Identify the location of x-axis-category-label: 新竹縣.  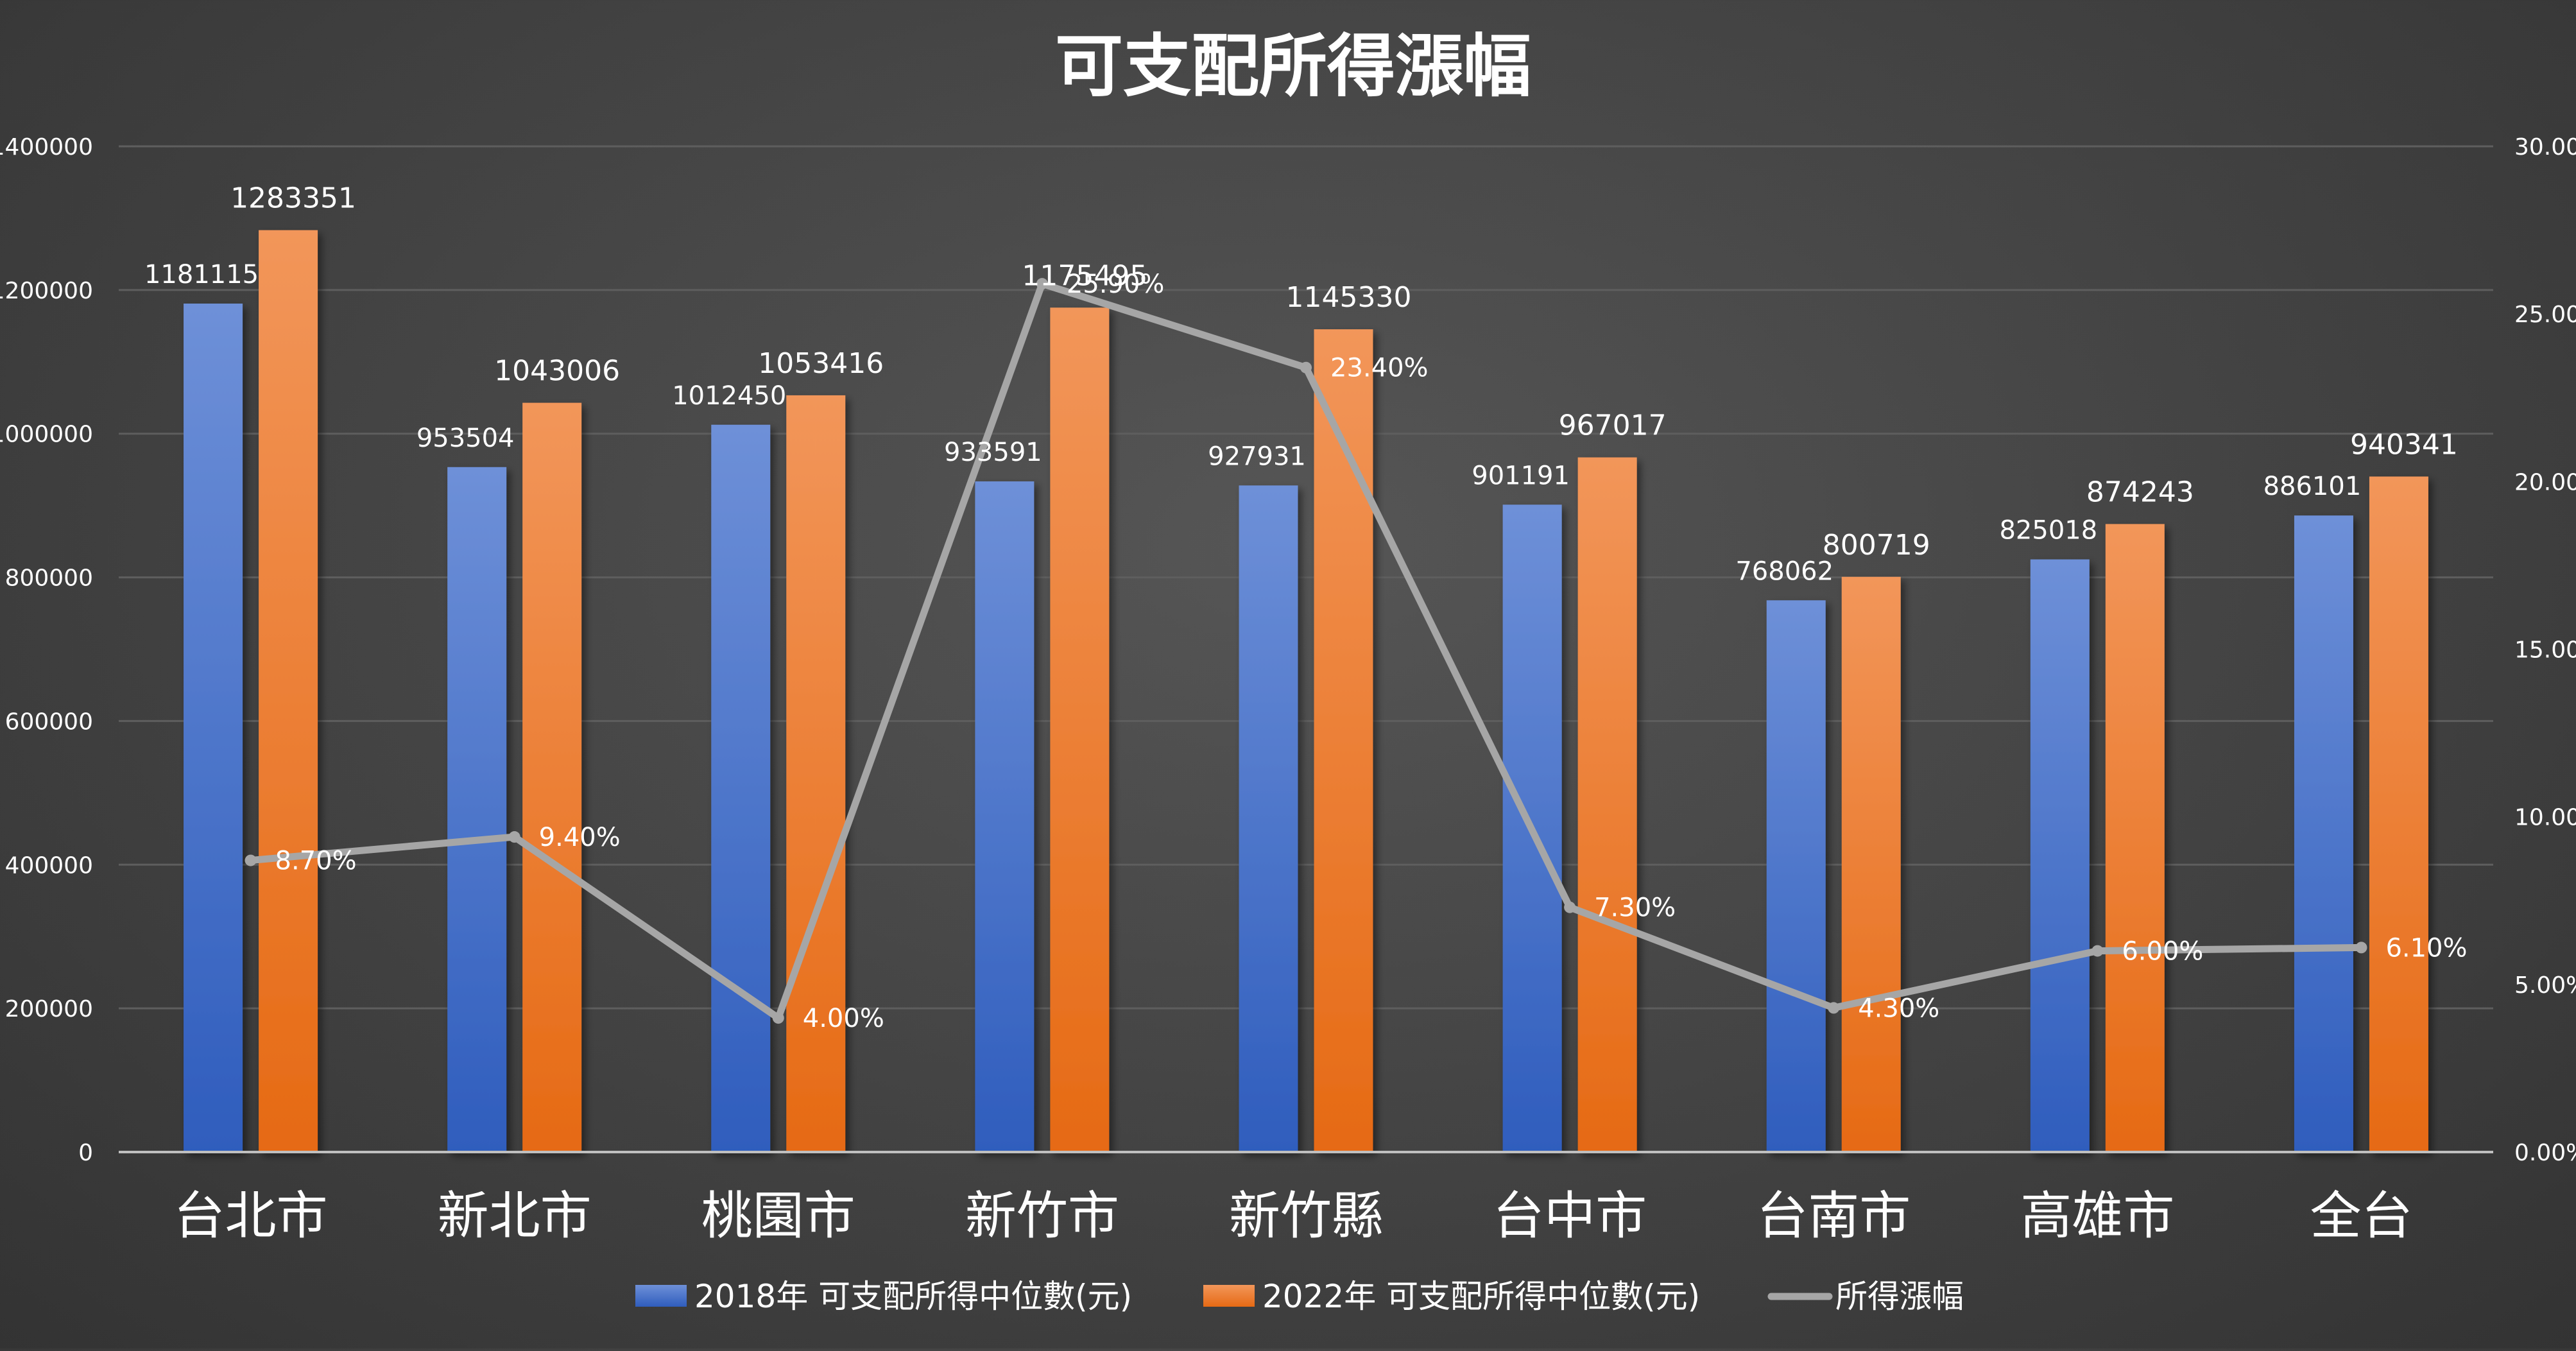
(1306, 1216).